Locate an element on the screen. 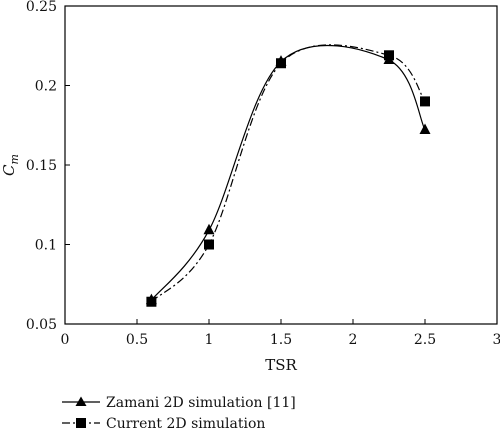  x-tick-label: 2 is located at coordinates (353, 340).